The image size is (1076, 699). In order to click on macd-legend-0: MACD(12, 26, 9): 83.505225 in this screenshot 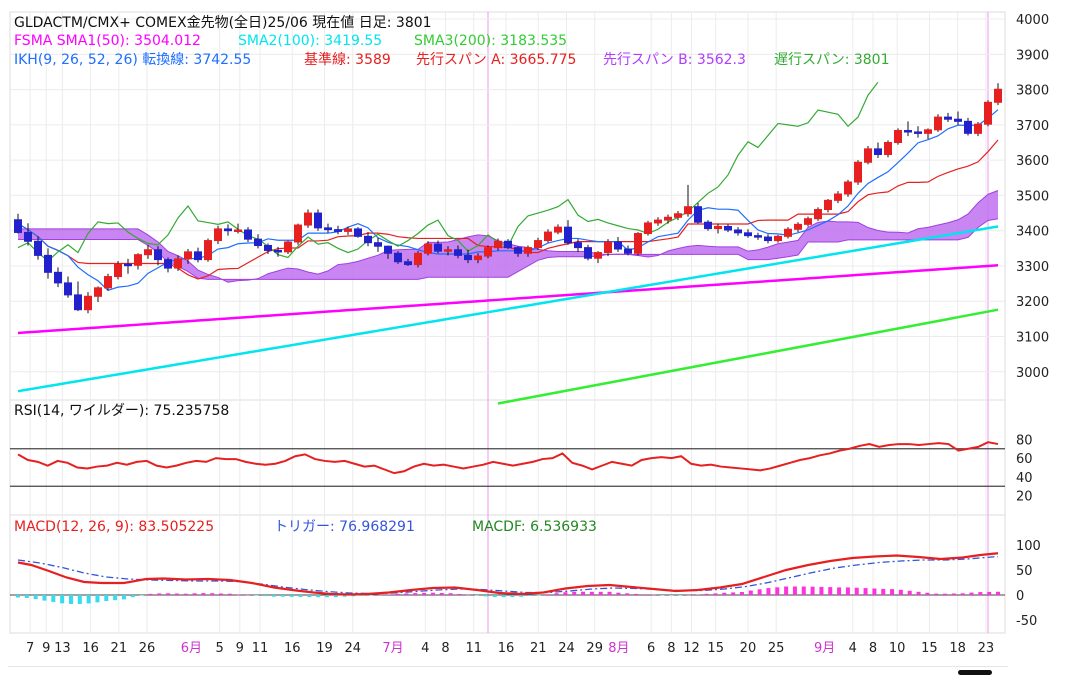, I will do `click(114, 527)`.